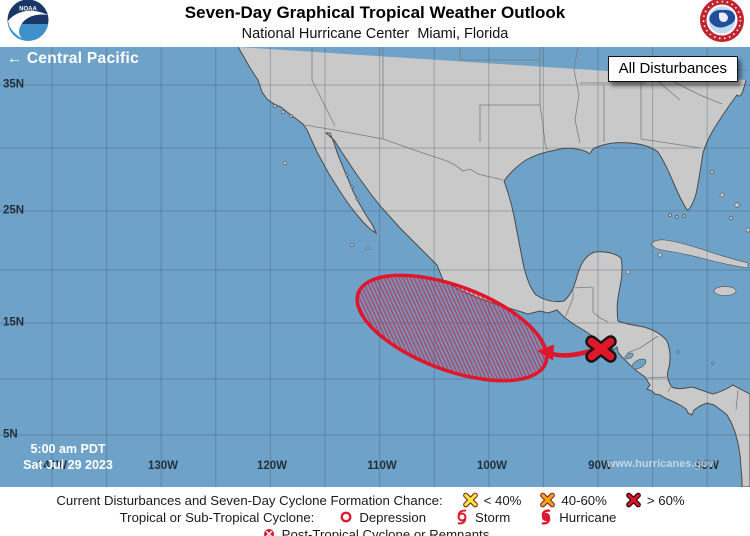  What do you see at coordinates (660, 464) in the screenshot?
I see `hurricanes-gov-watermark: www.hurricanes.gov` at bounding box center [660, 464].